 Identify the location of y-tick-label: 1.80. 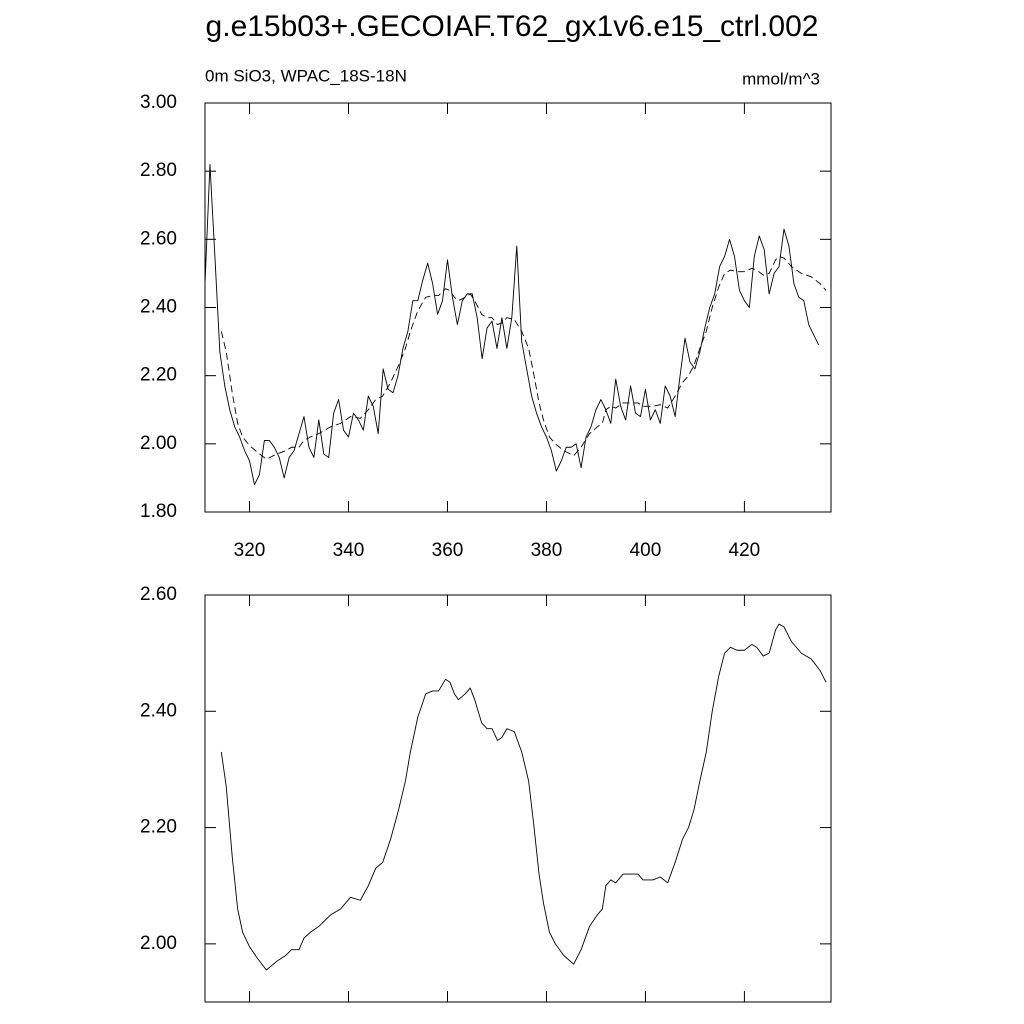
(158, 511).